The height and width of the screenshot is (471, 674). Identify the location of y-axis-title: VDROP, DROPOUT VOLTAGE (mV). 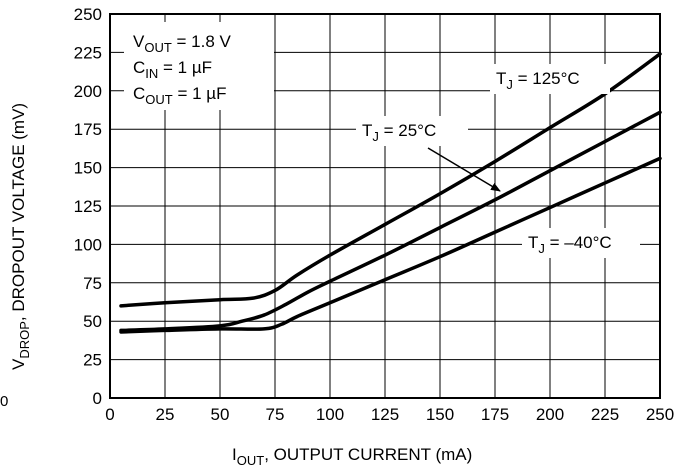
(20, 236).